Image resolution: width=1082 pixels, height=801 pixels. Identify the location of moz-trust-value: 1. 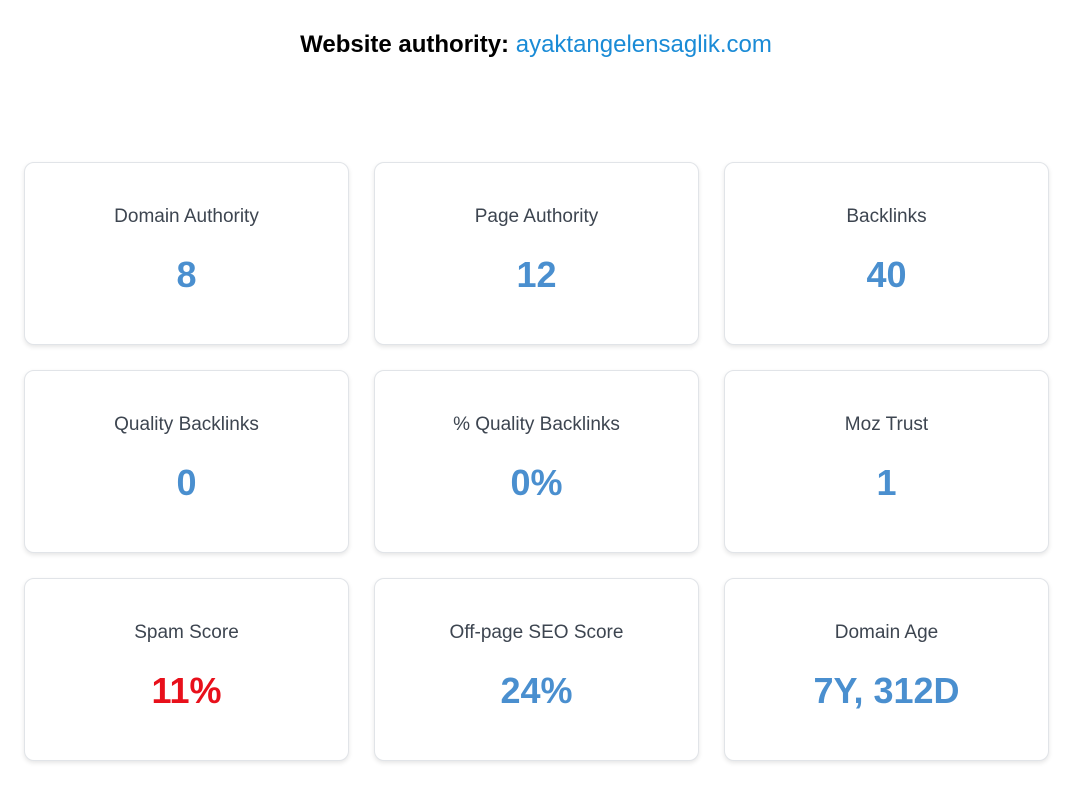
(886, 482).